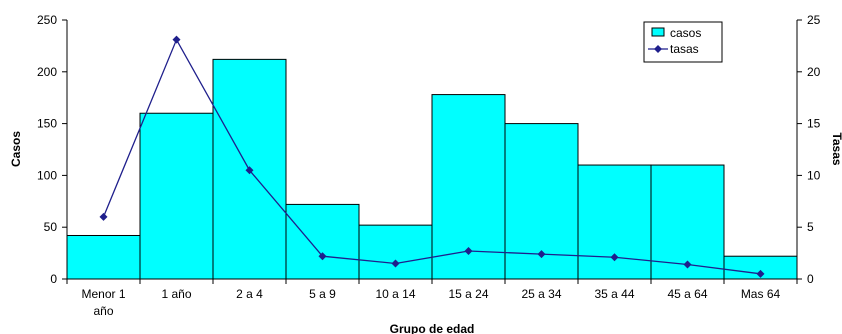 This screenshot has width=842, height=334. I want to click on y-axis-title: Casos, so click(16, 149).